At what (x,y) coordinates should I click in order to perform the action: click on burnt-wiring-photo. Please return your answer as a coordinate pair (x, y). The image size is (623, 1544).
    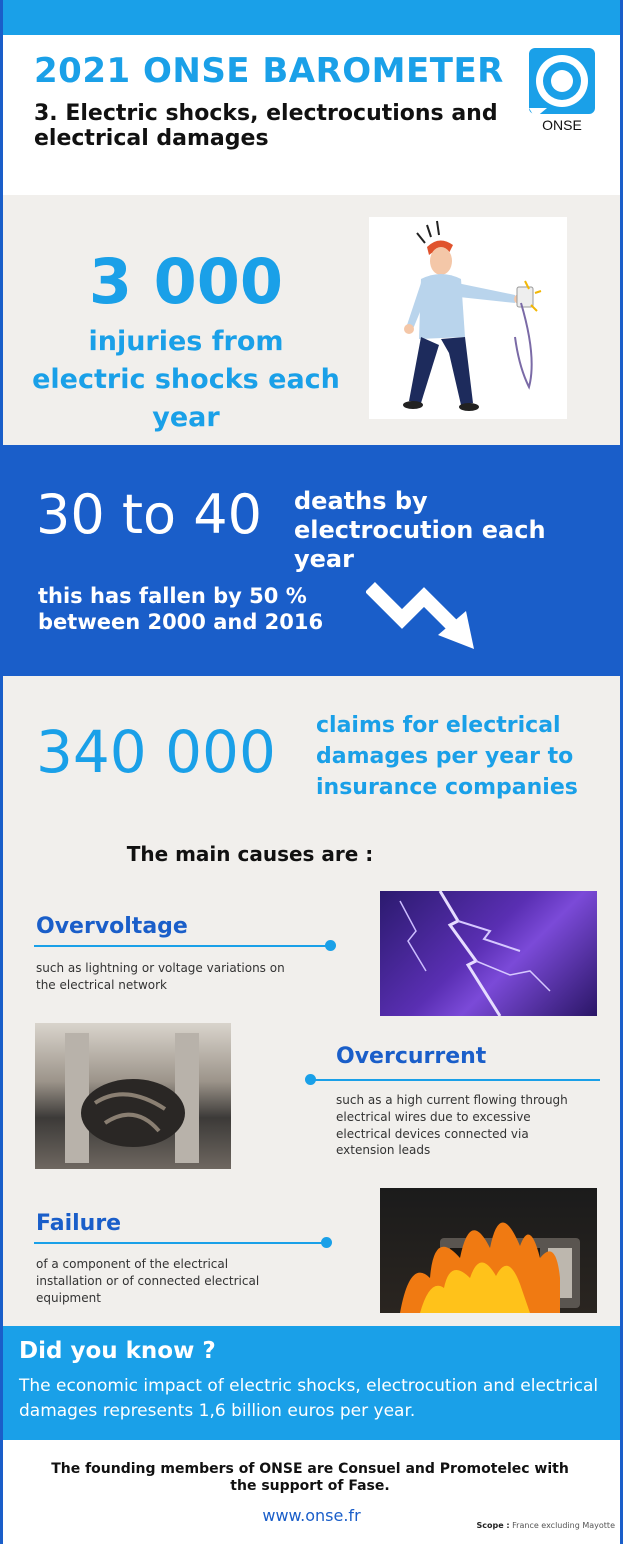
    Looking at the image, I should click on (133, 1096).